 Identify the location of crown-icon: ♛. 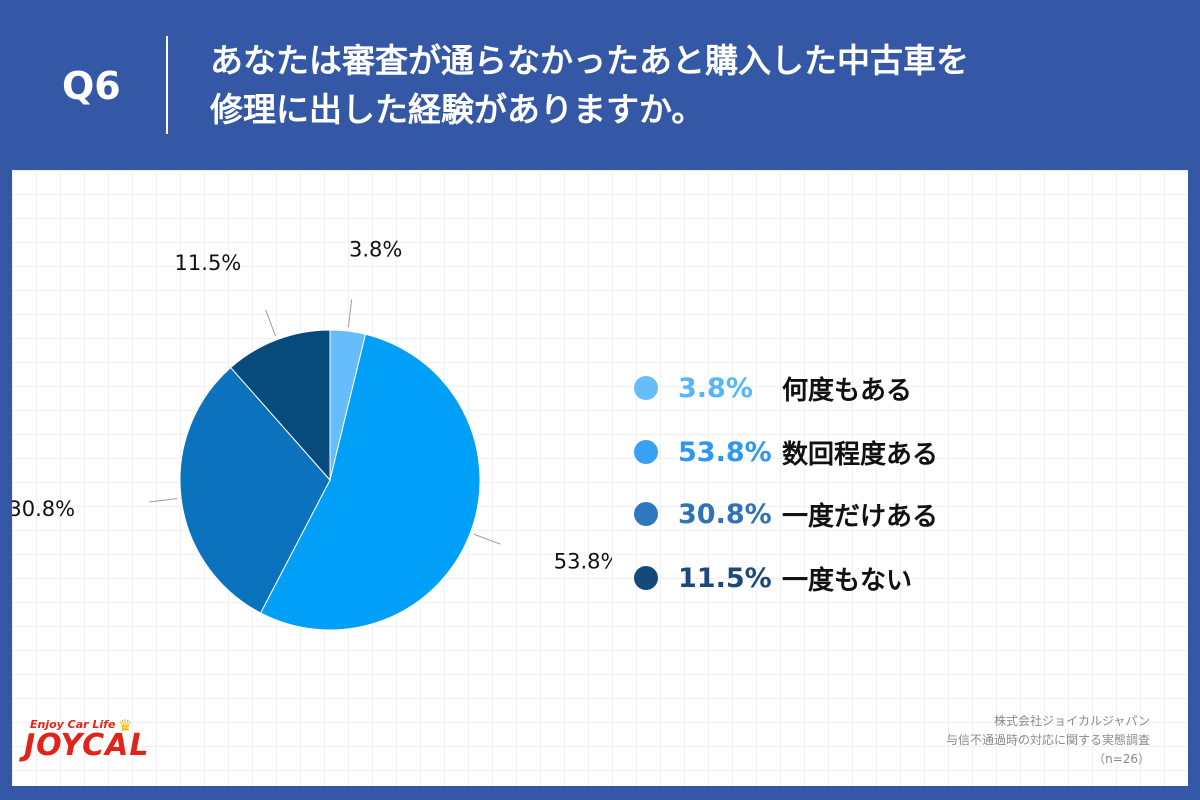
(125, 725).